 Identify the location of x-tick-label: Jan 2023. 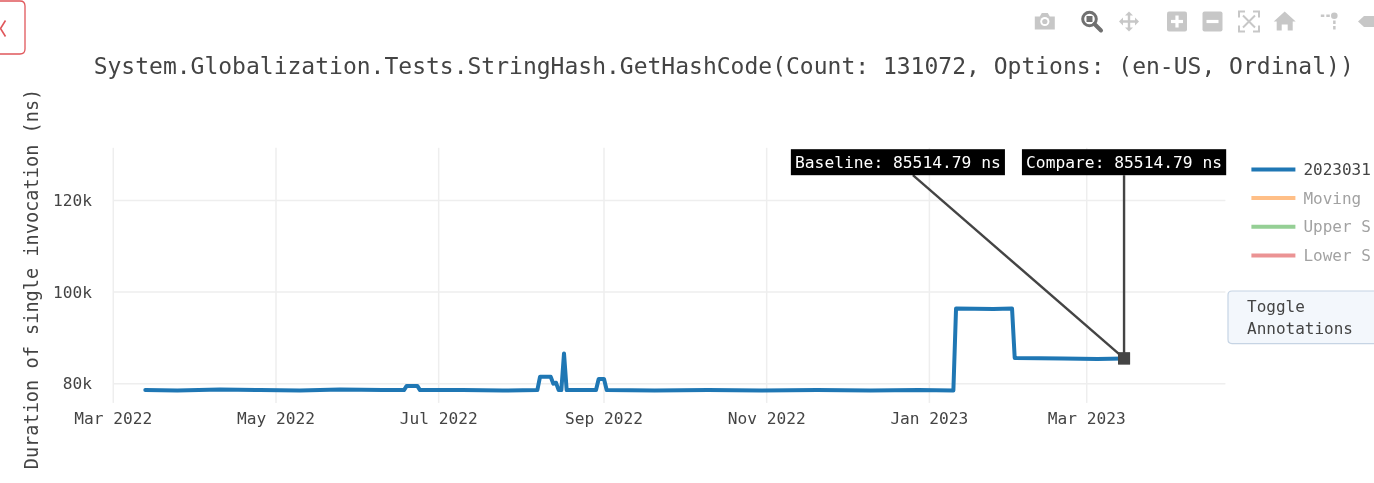
(929, 418).